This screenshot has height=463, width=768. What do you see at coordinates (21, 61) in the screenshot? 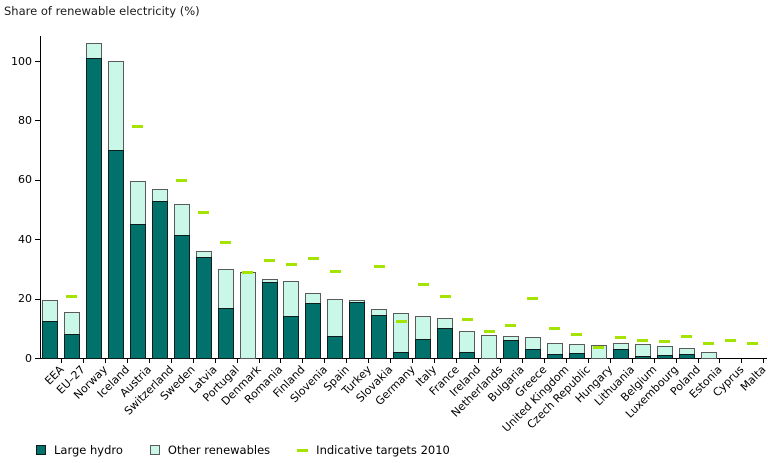
I see `y-axis-tick-label: 100` at bounding box center [21, 61].